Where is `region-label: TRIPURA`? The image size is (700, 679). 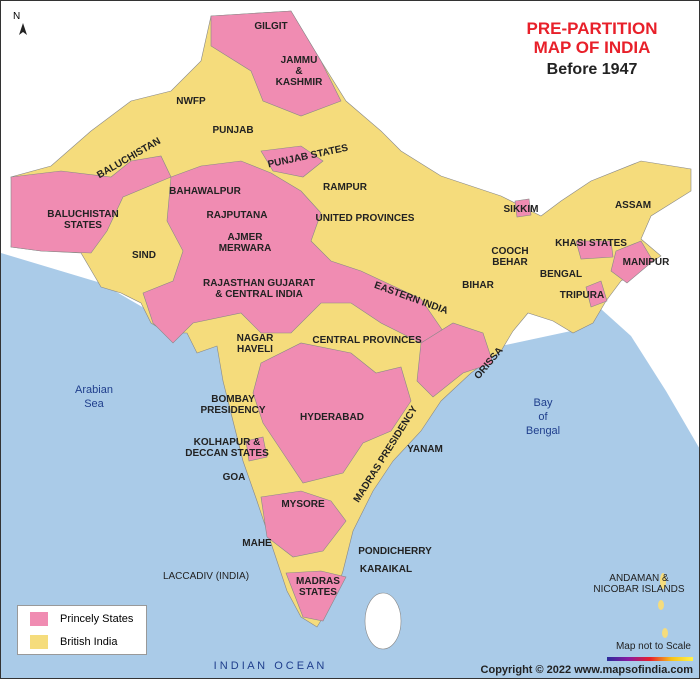
region-label: TRIPURA is located at coordinates (582, 295).